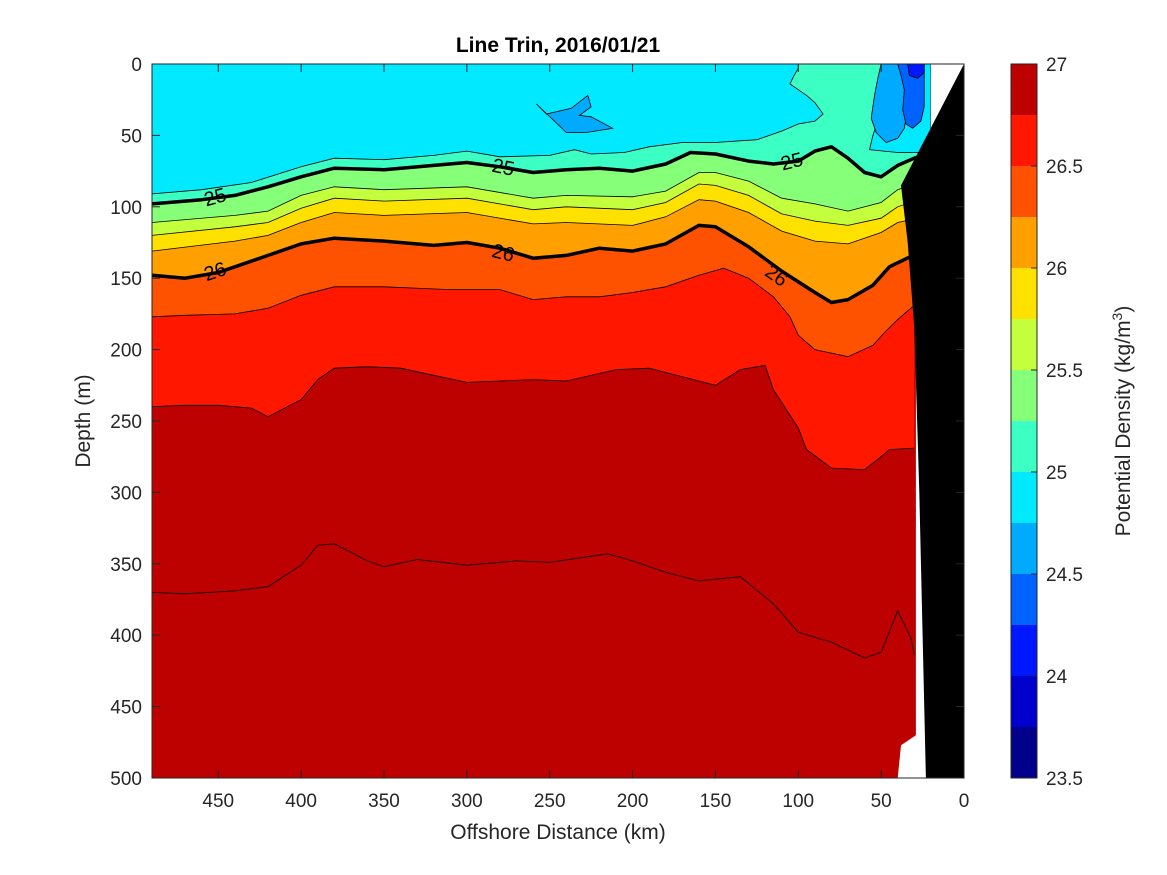  I want to click on contour-sigma-26.75, so click(533, 417).